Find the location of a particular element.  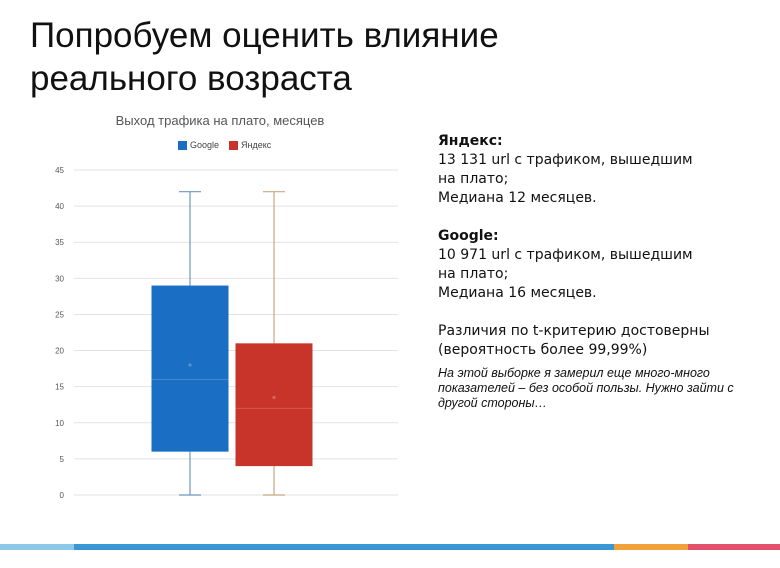

y-tick-label: 25 is located at coordinates (59, 314).